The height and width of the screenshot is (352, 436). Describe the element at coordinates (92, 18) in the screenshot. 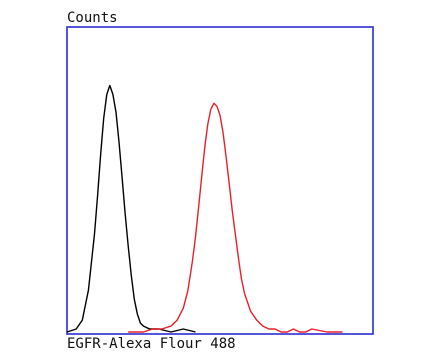

I see `y-axis-label: Counts` at that location.